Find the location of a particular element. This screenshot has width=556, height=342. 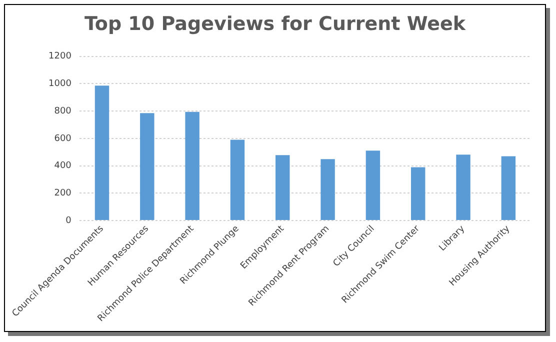

y-tick-label: 1000 is located at coordinates (60, 84).